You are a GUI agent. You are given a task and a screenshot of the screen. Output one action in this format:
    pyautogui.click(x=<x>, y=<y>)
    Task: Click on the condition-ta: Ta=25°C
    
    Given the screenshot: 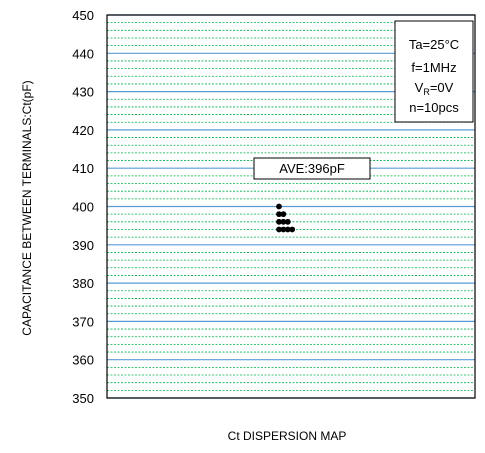 What is the action you would take?
    pyautogui.click(x=434, y=44)
    